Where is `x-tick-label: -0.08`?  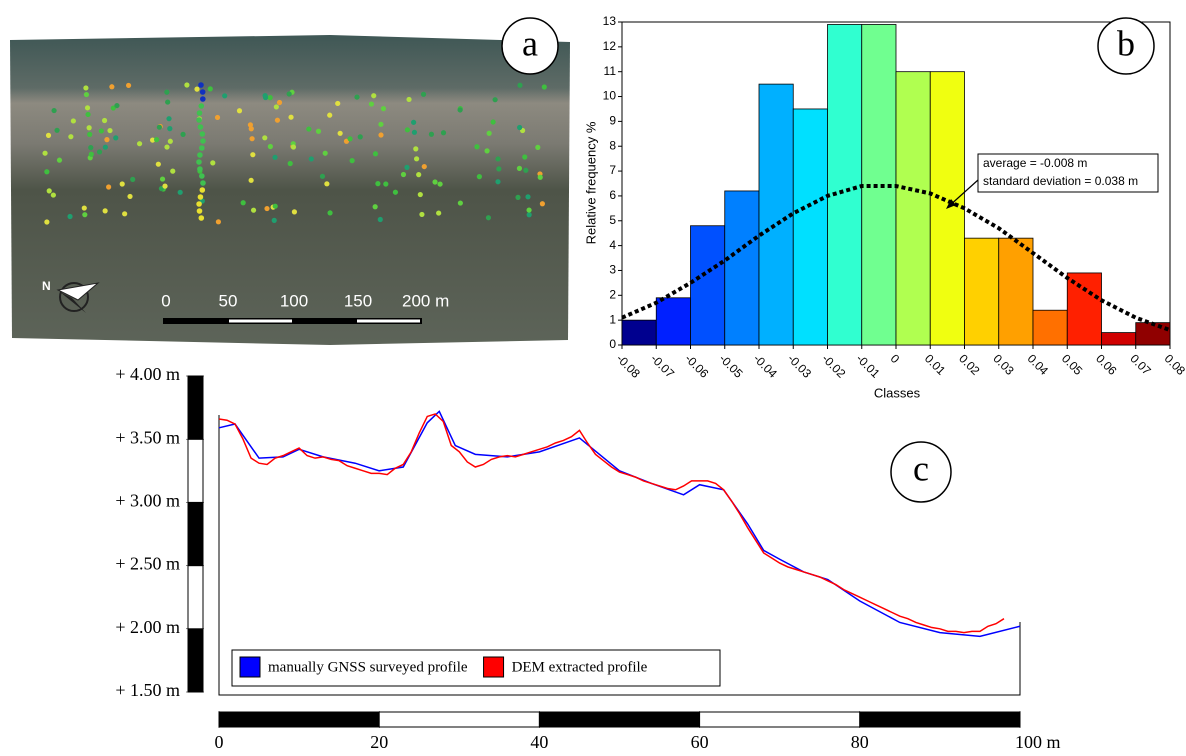 x-tick-label: -0.08 is located at coordinates (628, 365).